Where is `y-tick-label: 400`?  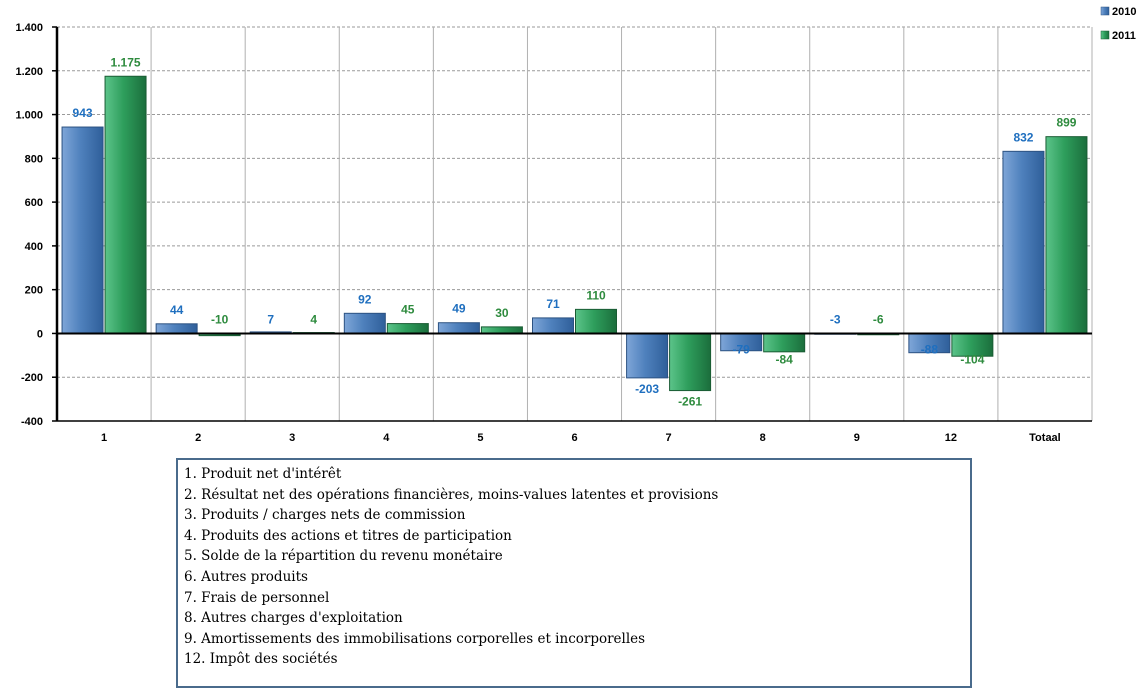
y-tick-label: 400 is located at coordinates (34, 247).